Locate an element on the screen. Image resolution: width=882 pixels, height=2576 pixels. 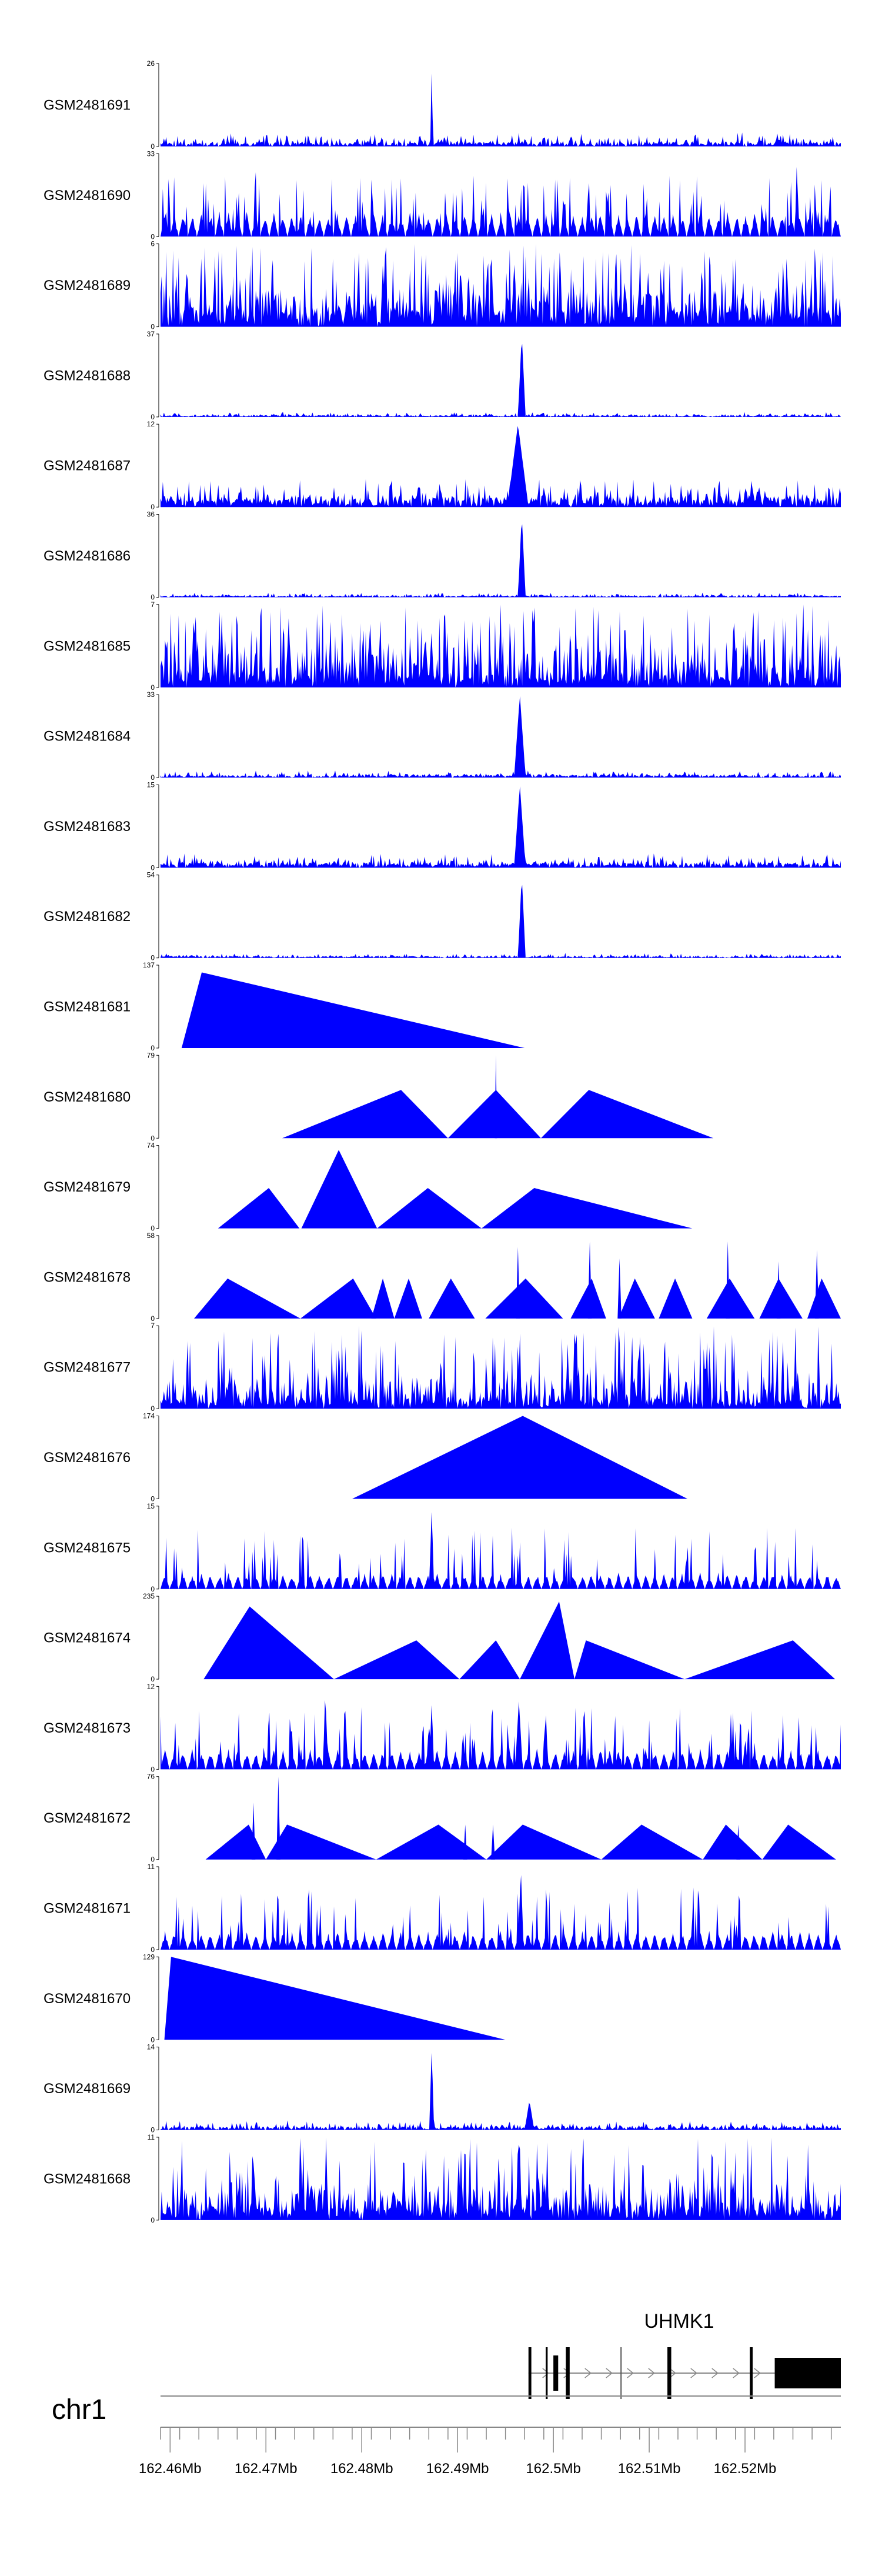
track-GSM2481683: GSM2481683 15 0 is located at coordinates (442, 826).